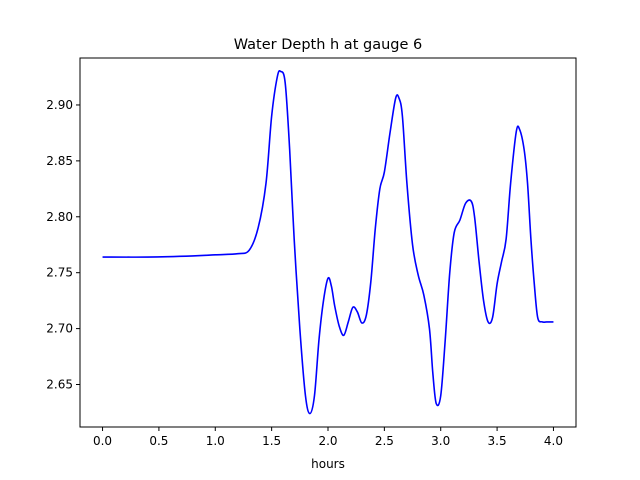 The image size is (640, 480). Describe the element at coordinates (328, 464) in the screenshot. I see `x-axis-label: hours` at that location.